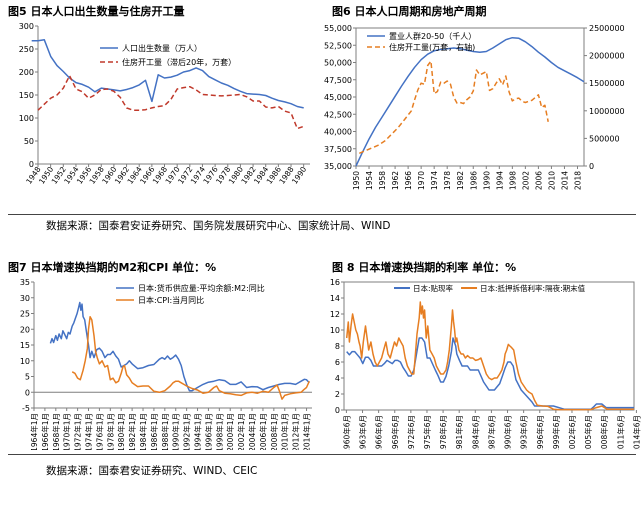  I want to click on fig7-xtick-label: 1998年1月, so click(219, 431).